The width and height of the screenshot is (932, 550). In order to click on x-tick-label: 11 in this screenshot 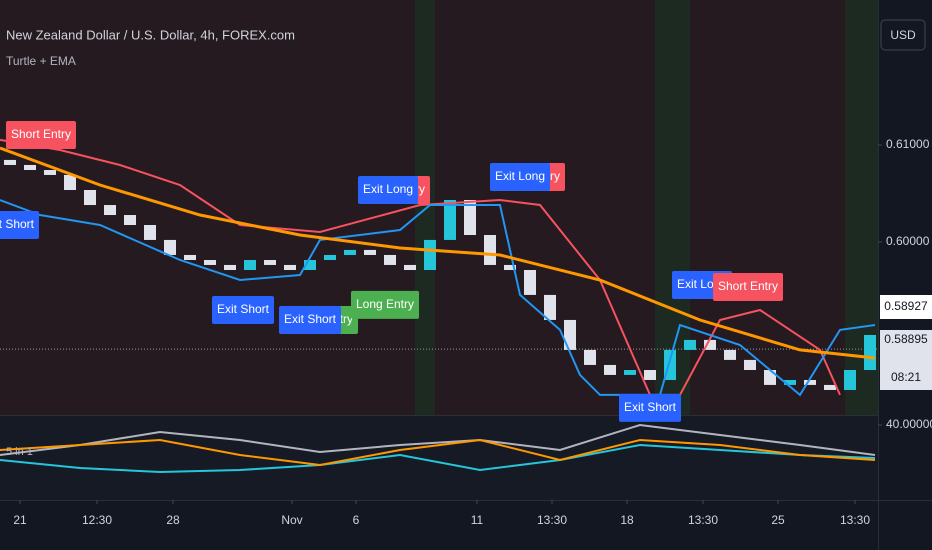, I will do `click(477, 520)`.